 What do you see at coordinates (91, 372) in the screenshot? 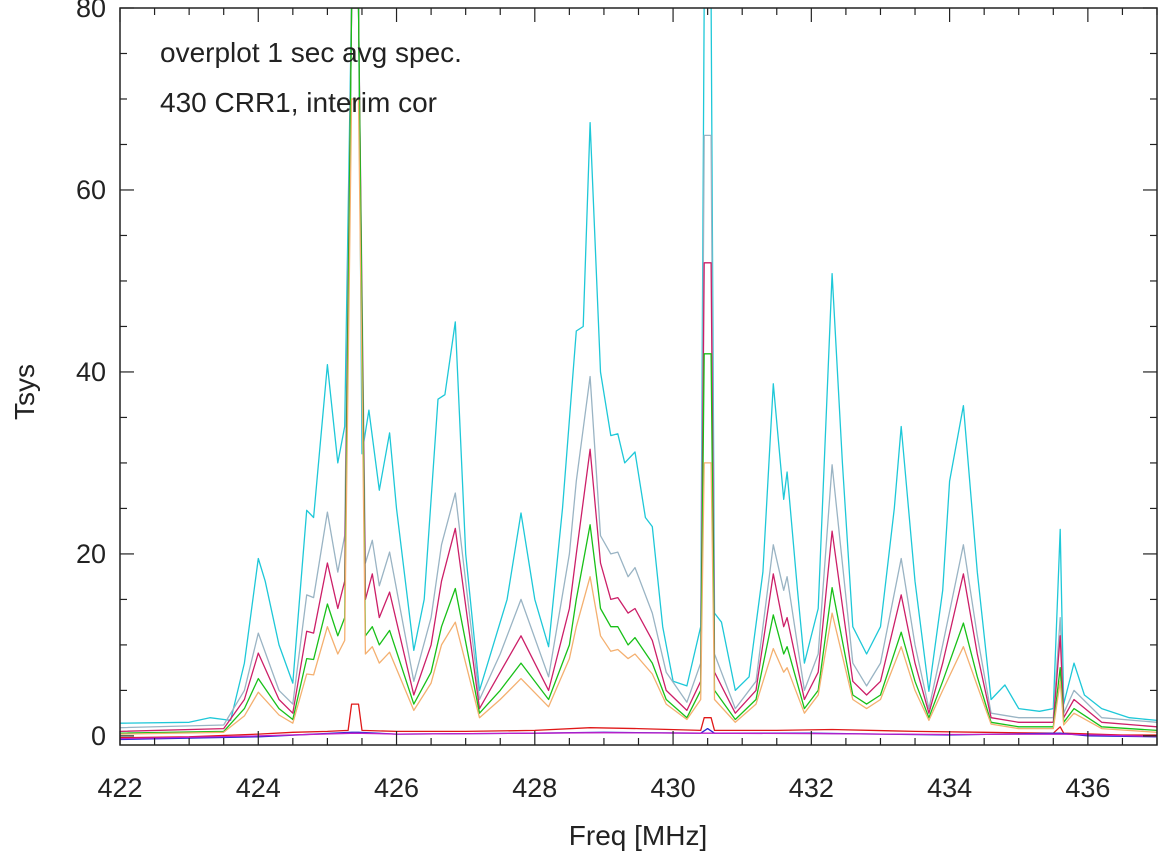
I see `y-tick-label: 40` at bounding box center [91, 372].